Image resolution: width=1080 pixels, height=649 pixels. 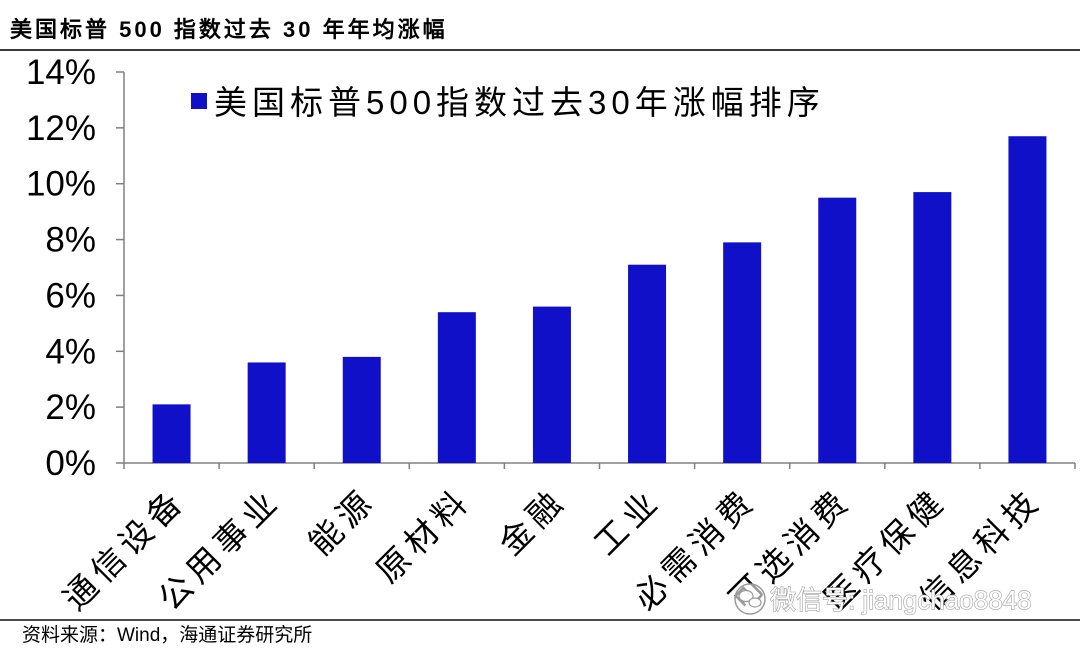 What do you see at coordinates (540, 620) in the screenshot?
I see `source-divider` at bounding box center [540, 620].